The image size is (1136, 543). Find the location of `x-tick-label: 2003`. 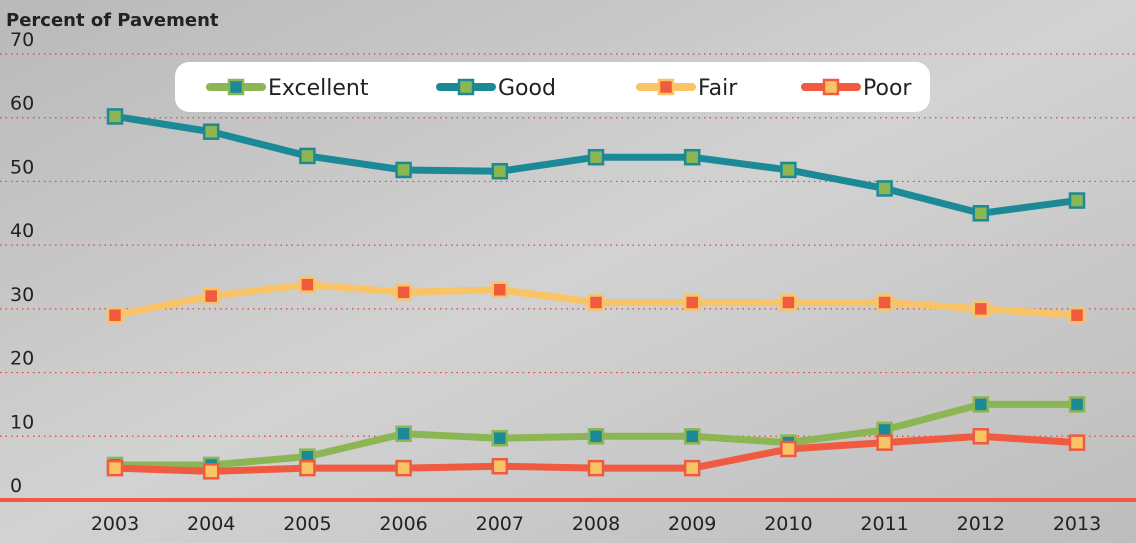

x-tick-label: 2003 is located at coordinates (115, 524).